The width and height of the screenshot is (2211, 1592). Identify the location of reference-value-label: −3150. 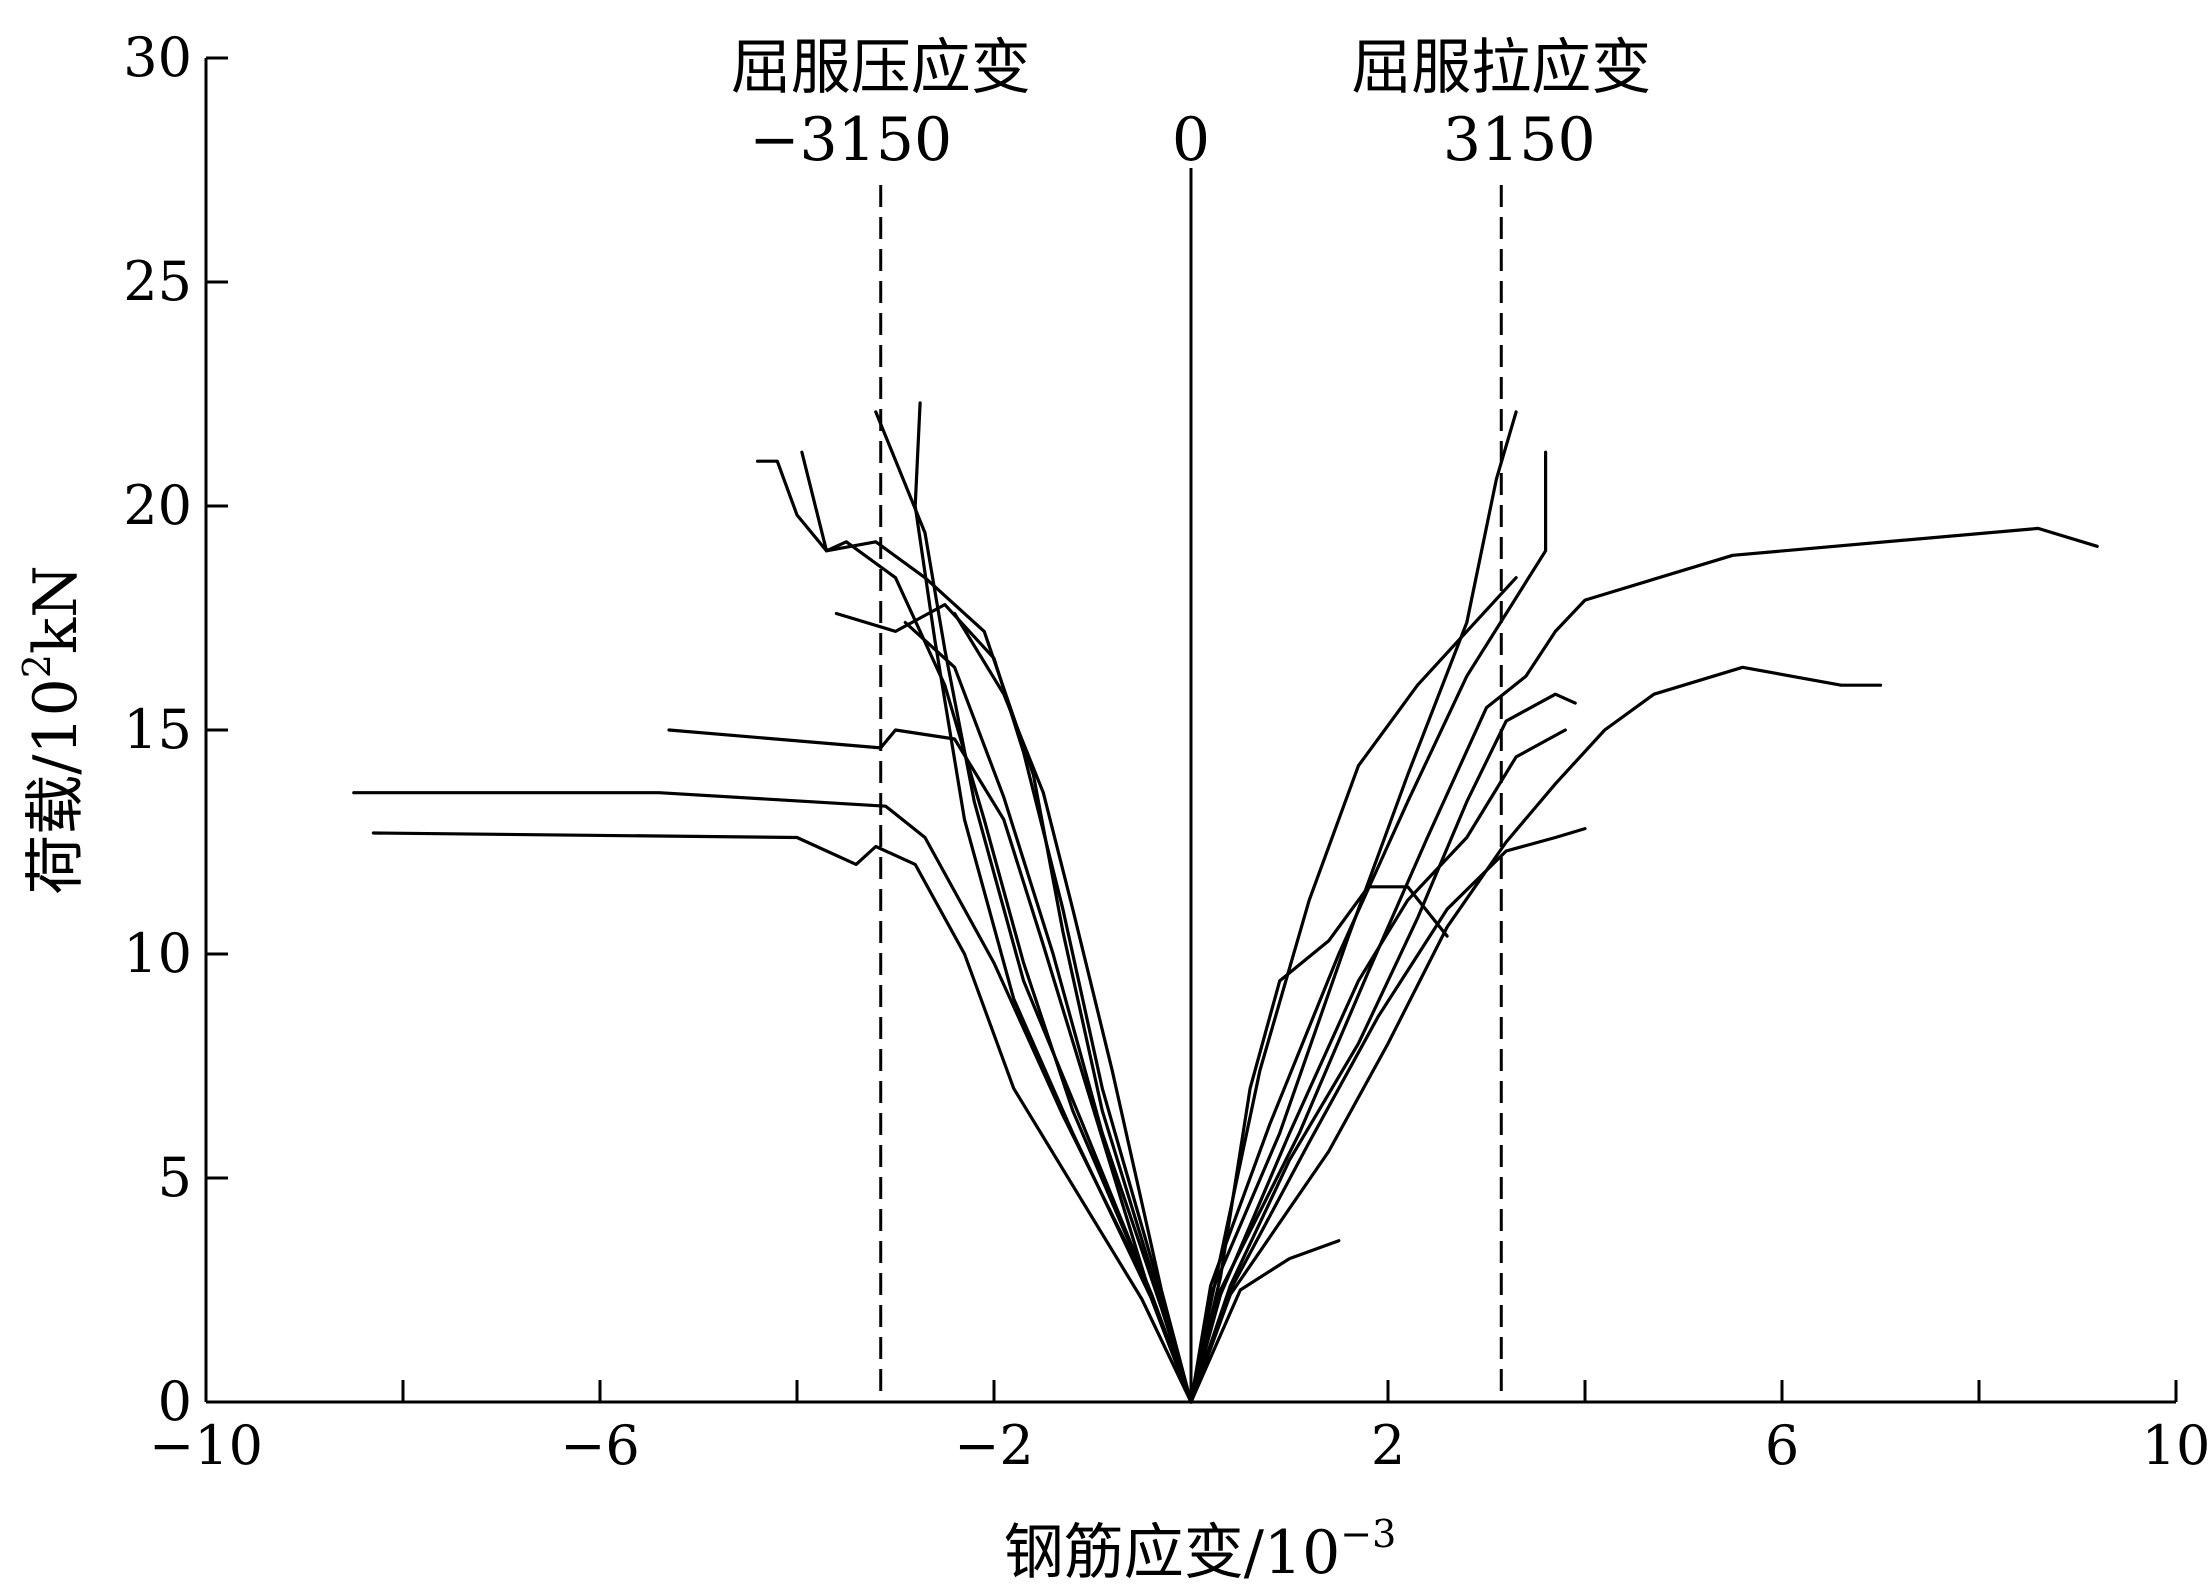
(850, 140).